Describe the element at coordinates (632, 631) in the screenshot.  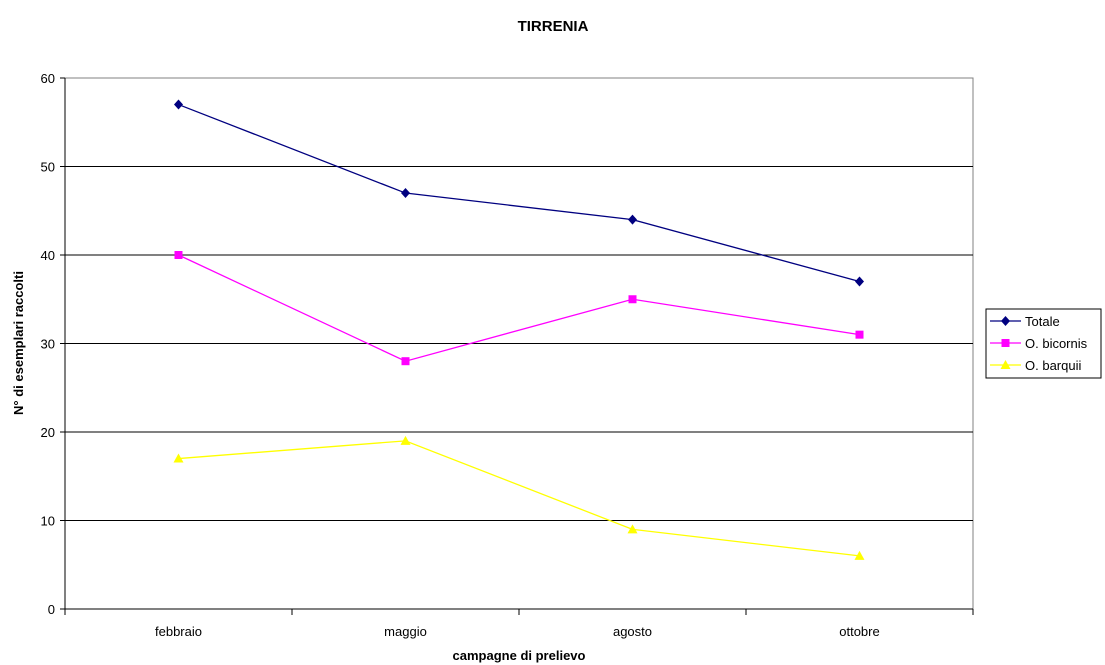
I see `x-tick-label: agosto` at that location.